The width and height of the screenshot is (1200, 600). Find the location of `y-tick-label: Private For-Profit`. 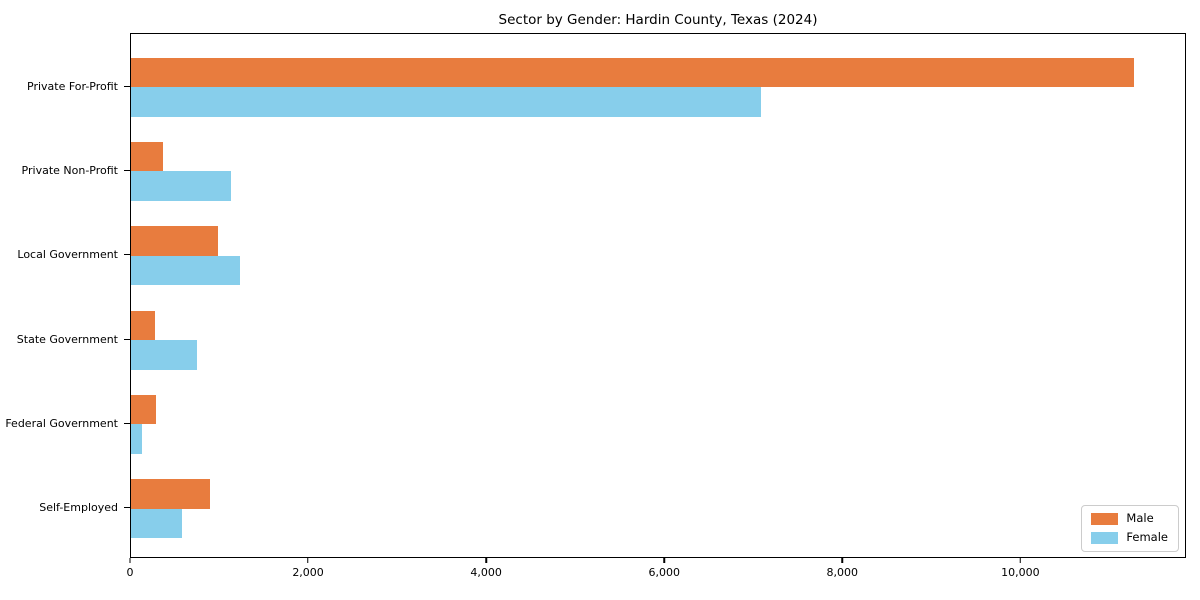

y-tick-label: Private For-Profit is located at coordinates (72, 86).